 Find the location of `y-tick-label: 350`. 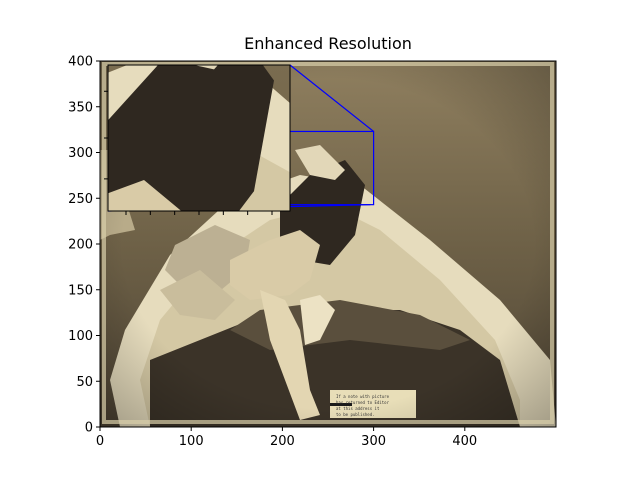

y-tick-label: 350 is located at coordinates (80, 107).